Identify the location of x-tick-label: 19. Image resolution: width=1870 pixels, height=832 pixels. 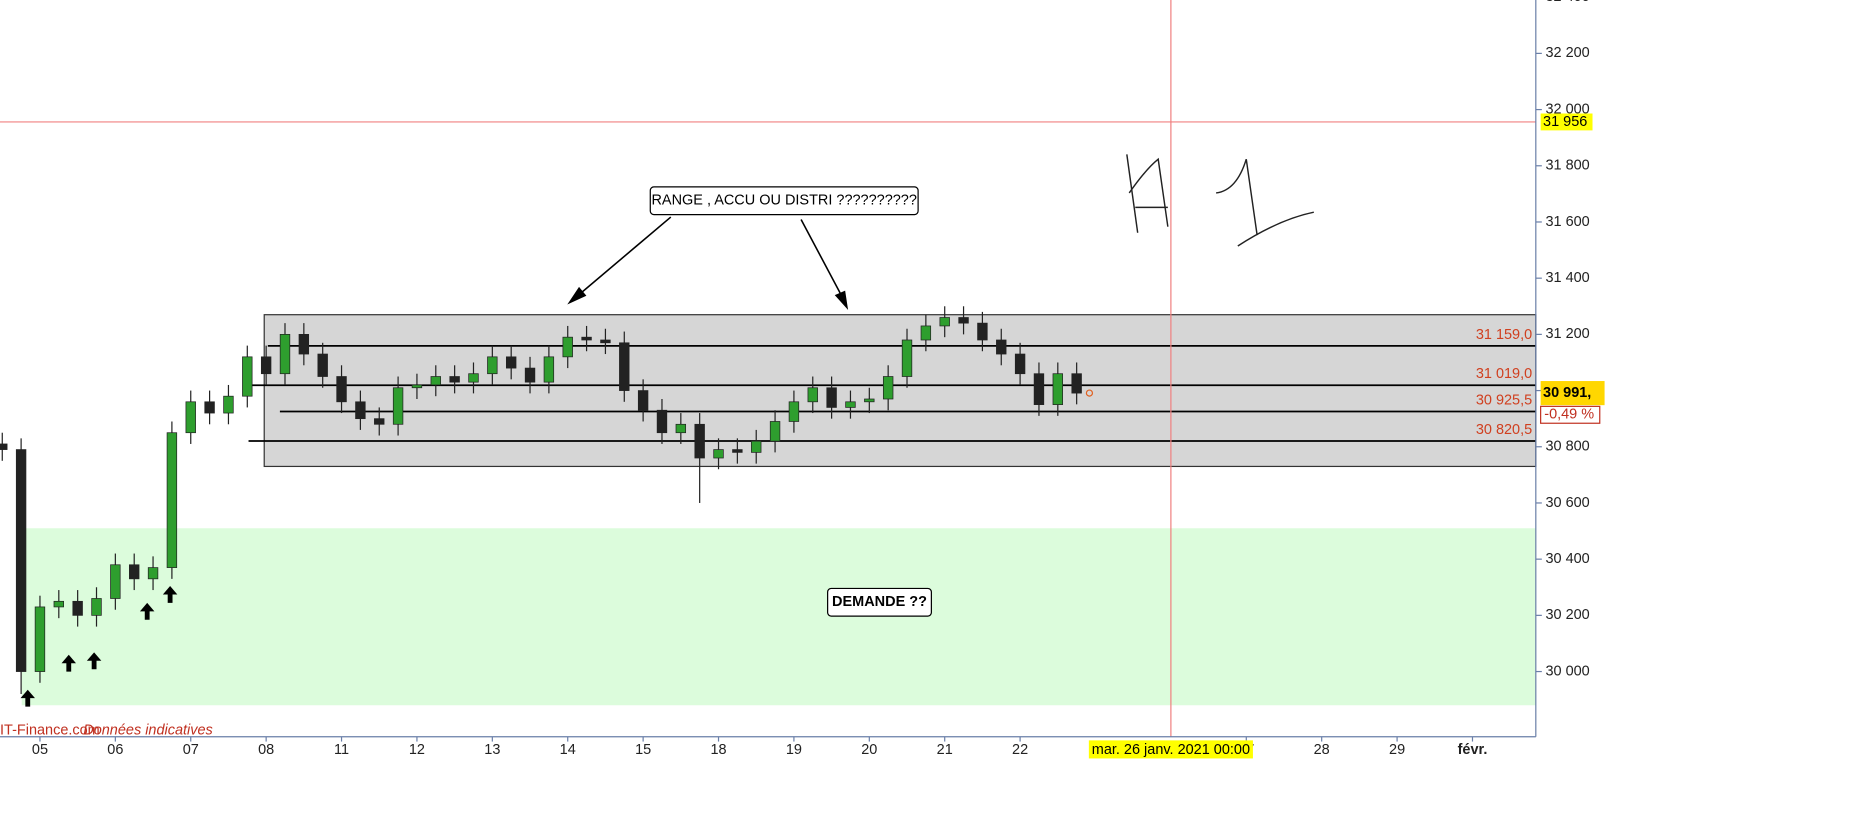
(794, 750).